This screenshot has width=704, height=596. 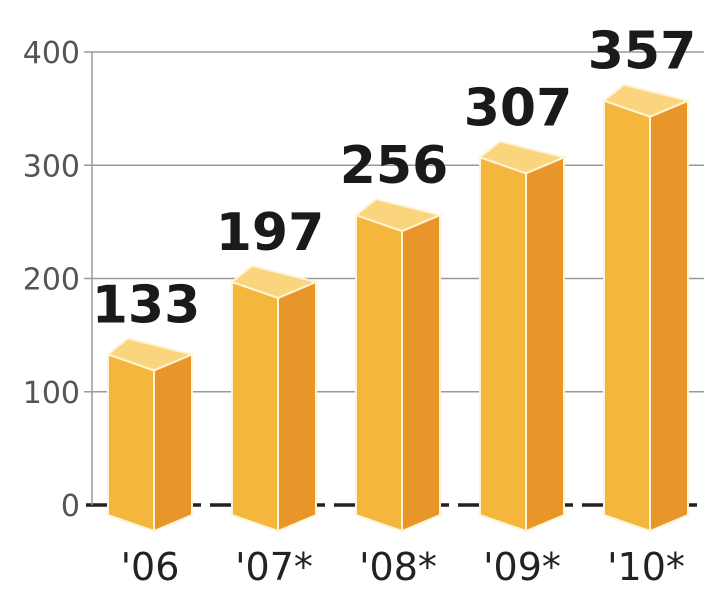 I want to click on y-tick-label: 200, so click(x=51, y=280).